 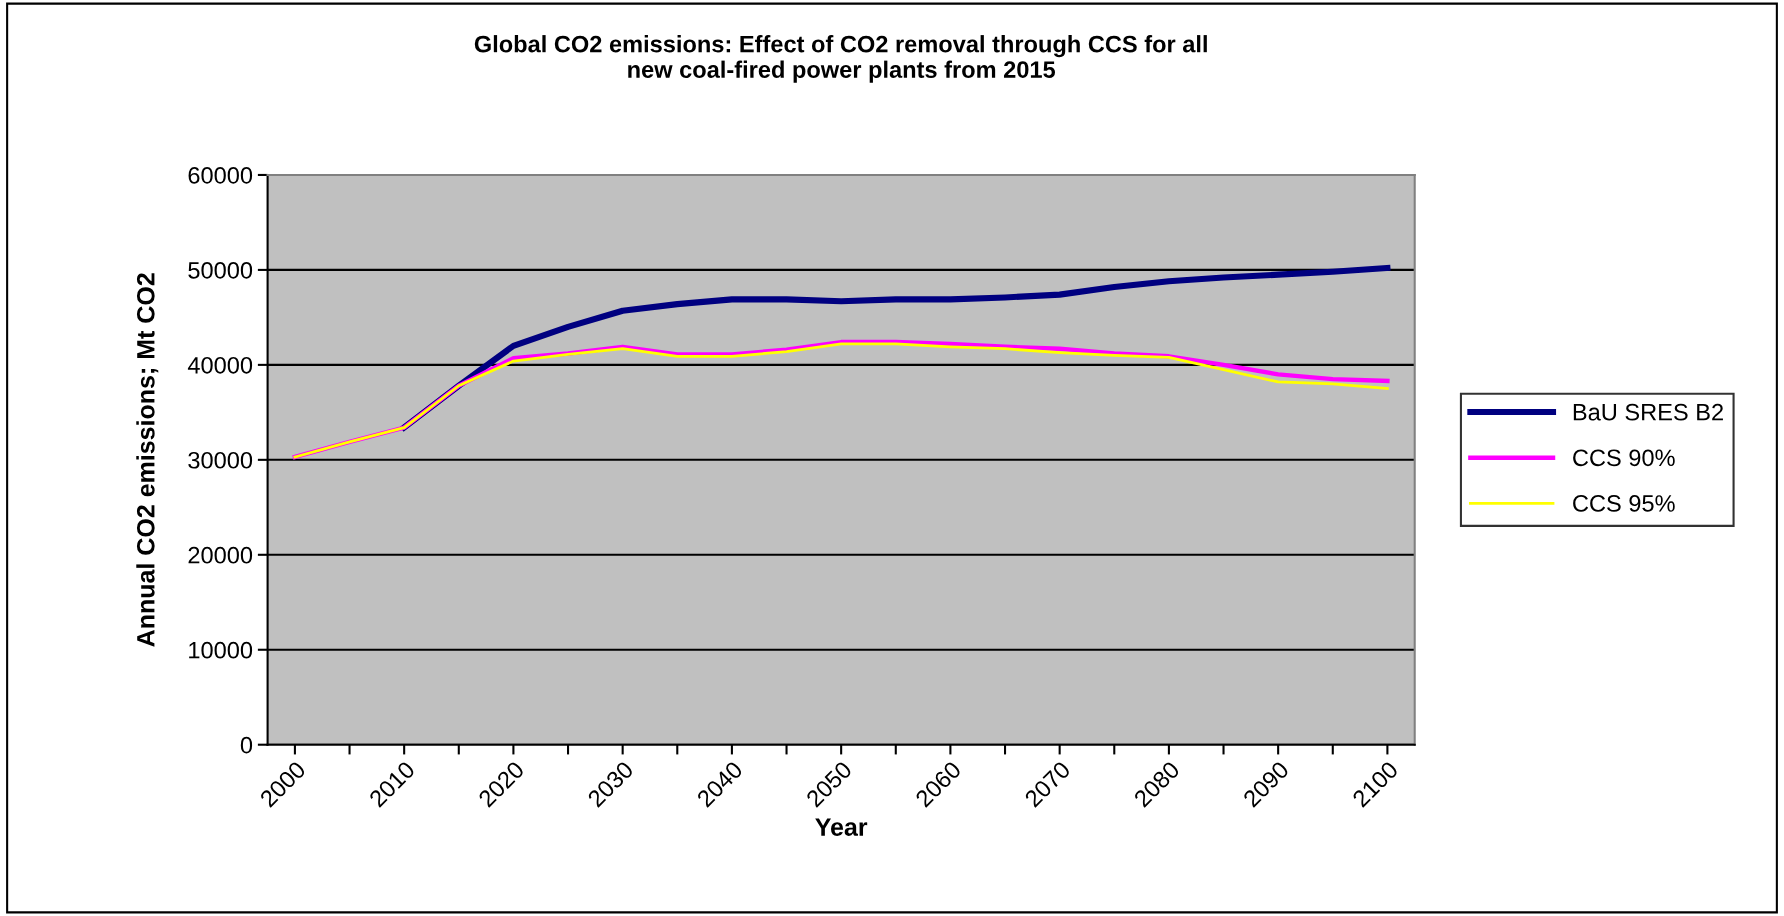 I want to click on y-tick-label: 10000, so click(x=221, y=650).